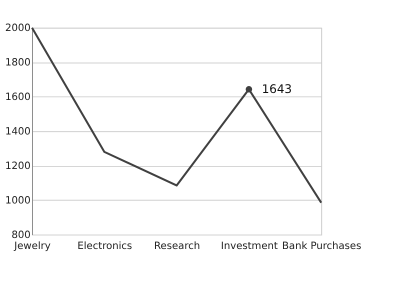 Image resolution: width=399 pixels, height=281 pixels. What do you see at coordinates (104, 246) in the screenshot?
I see `x-tick-label: Electronics` at bounding box center [104, 246].